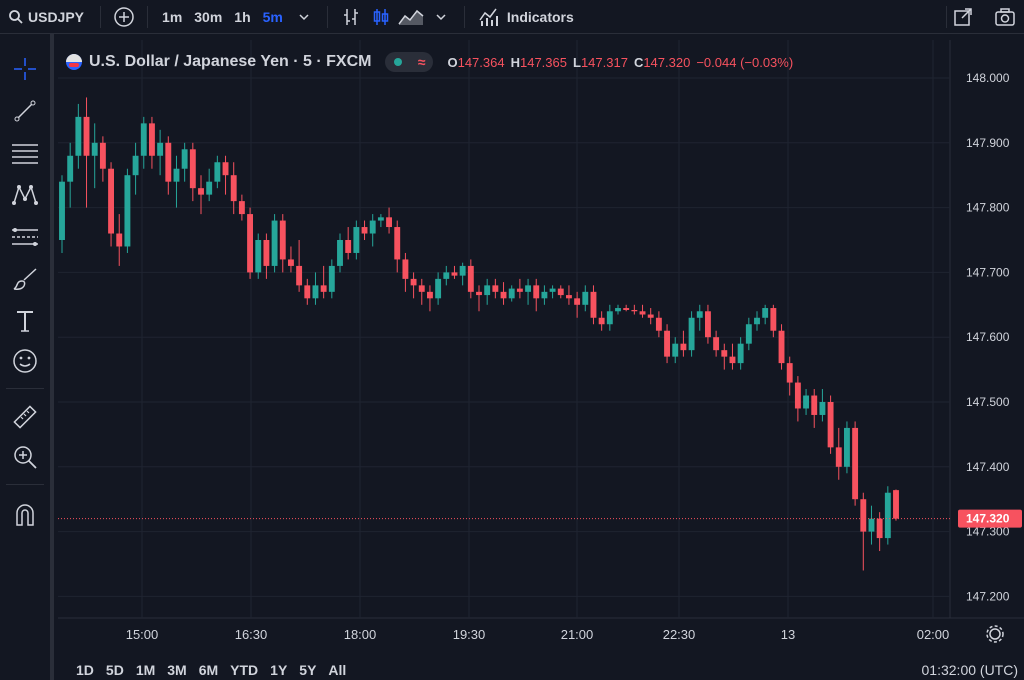 This screenshot has height=680, width=1024. Describe the element at coordinates (25, 111) in the screenshot. I see `trend-line-tool` at that location.